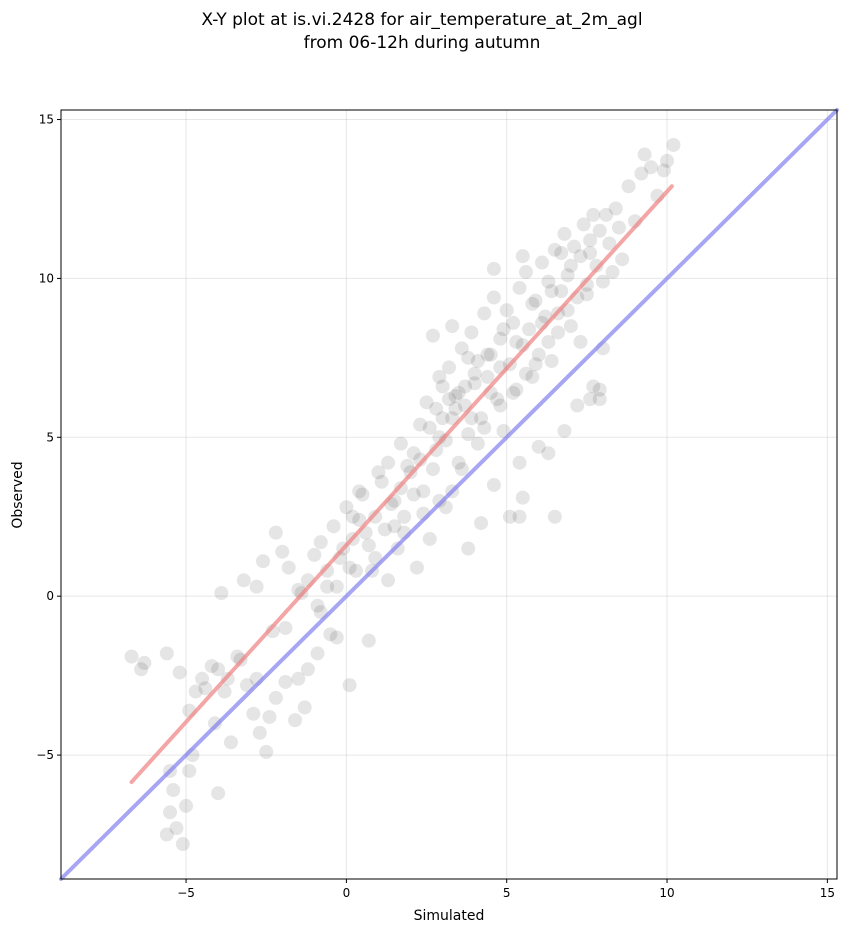 This screenshot has width=845, height=934. Describe the element at coordinates (827, 893) in the screenshot. I see `x-tick-label: 15` at that location.